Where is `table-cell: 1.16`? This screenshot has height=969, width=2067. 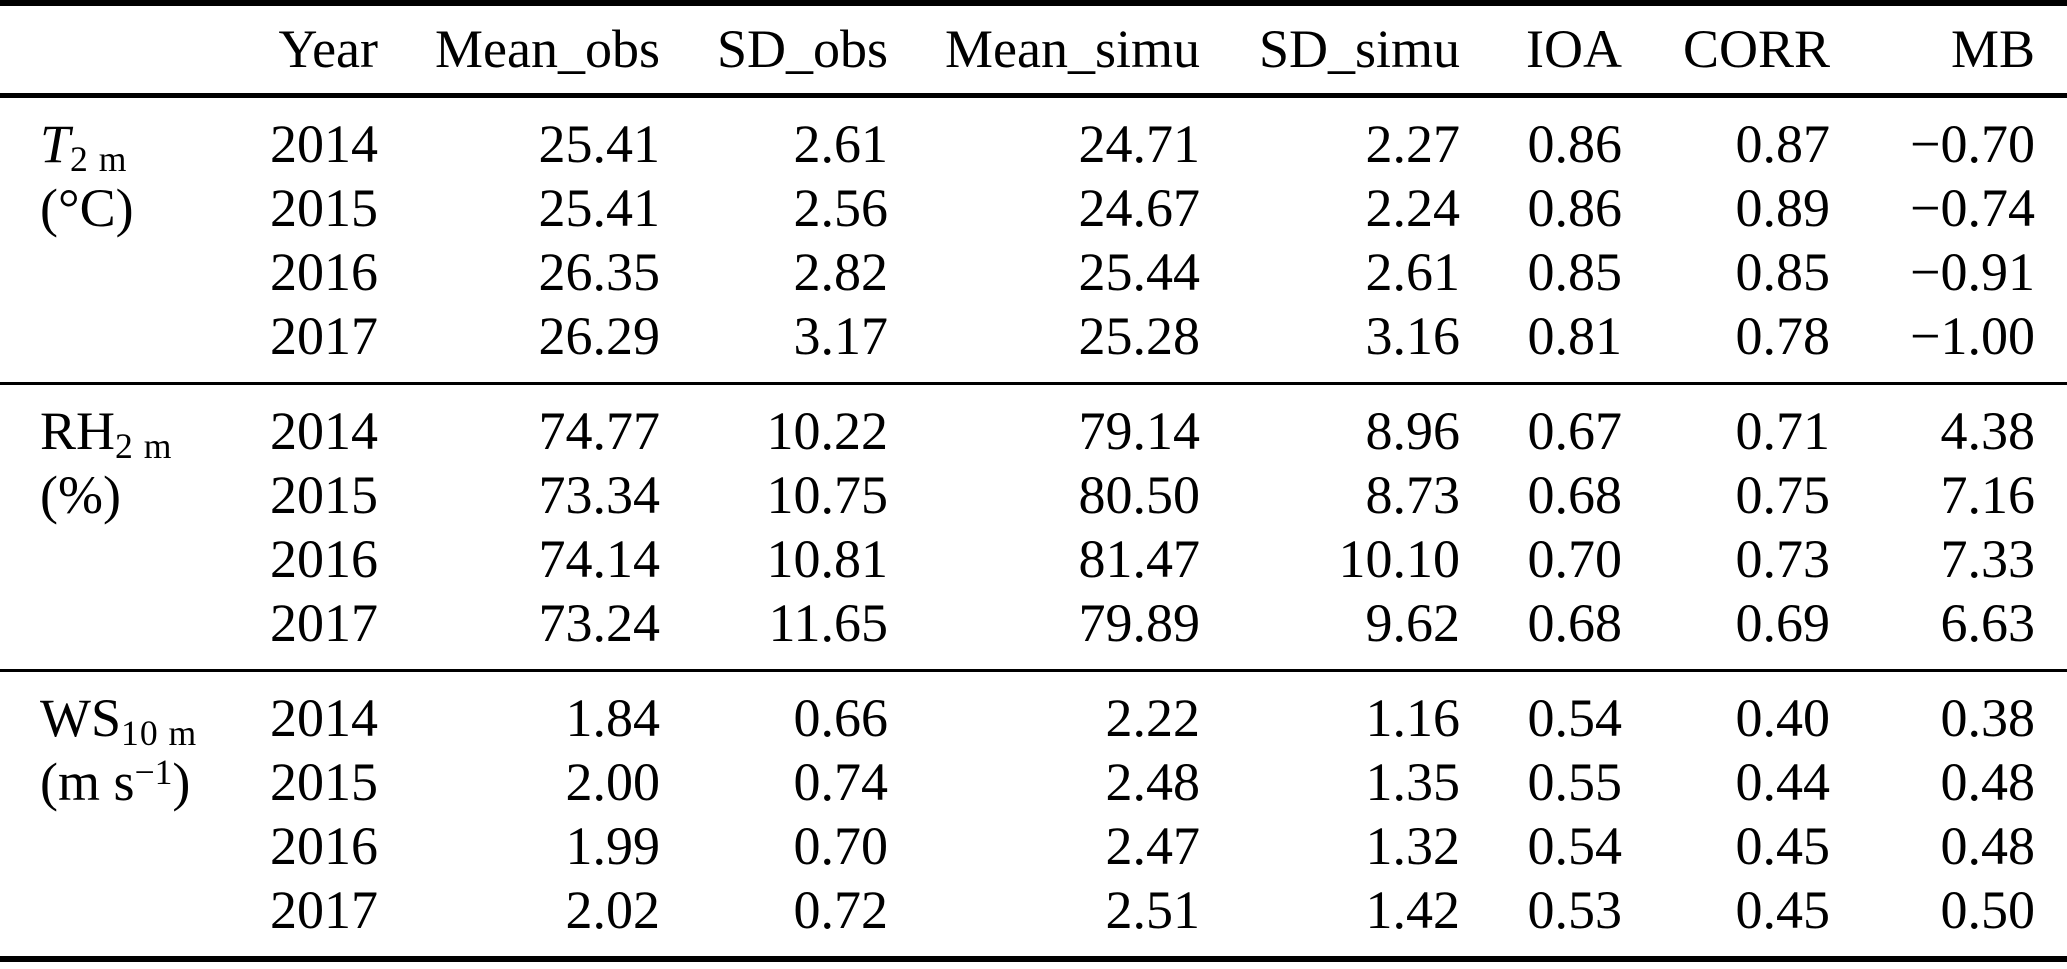
table-cell: 1.16 is located at coordinates (1413, 717).